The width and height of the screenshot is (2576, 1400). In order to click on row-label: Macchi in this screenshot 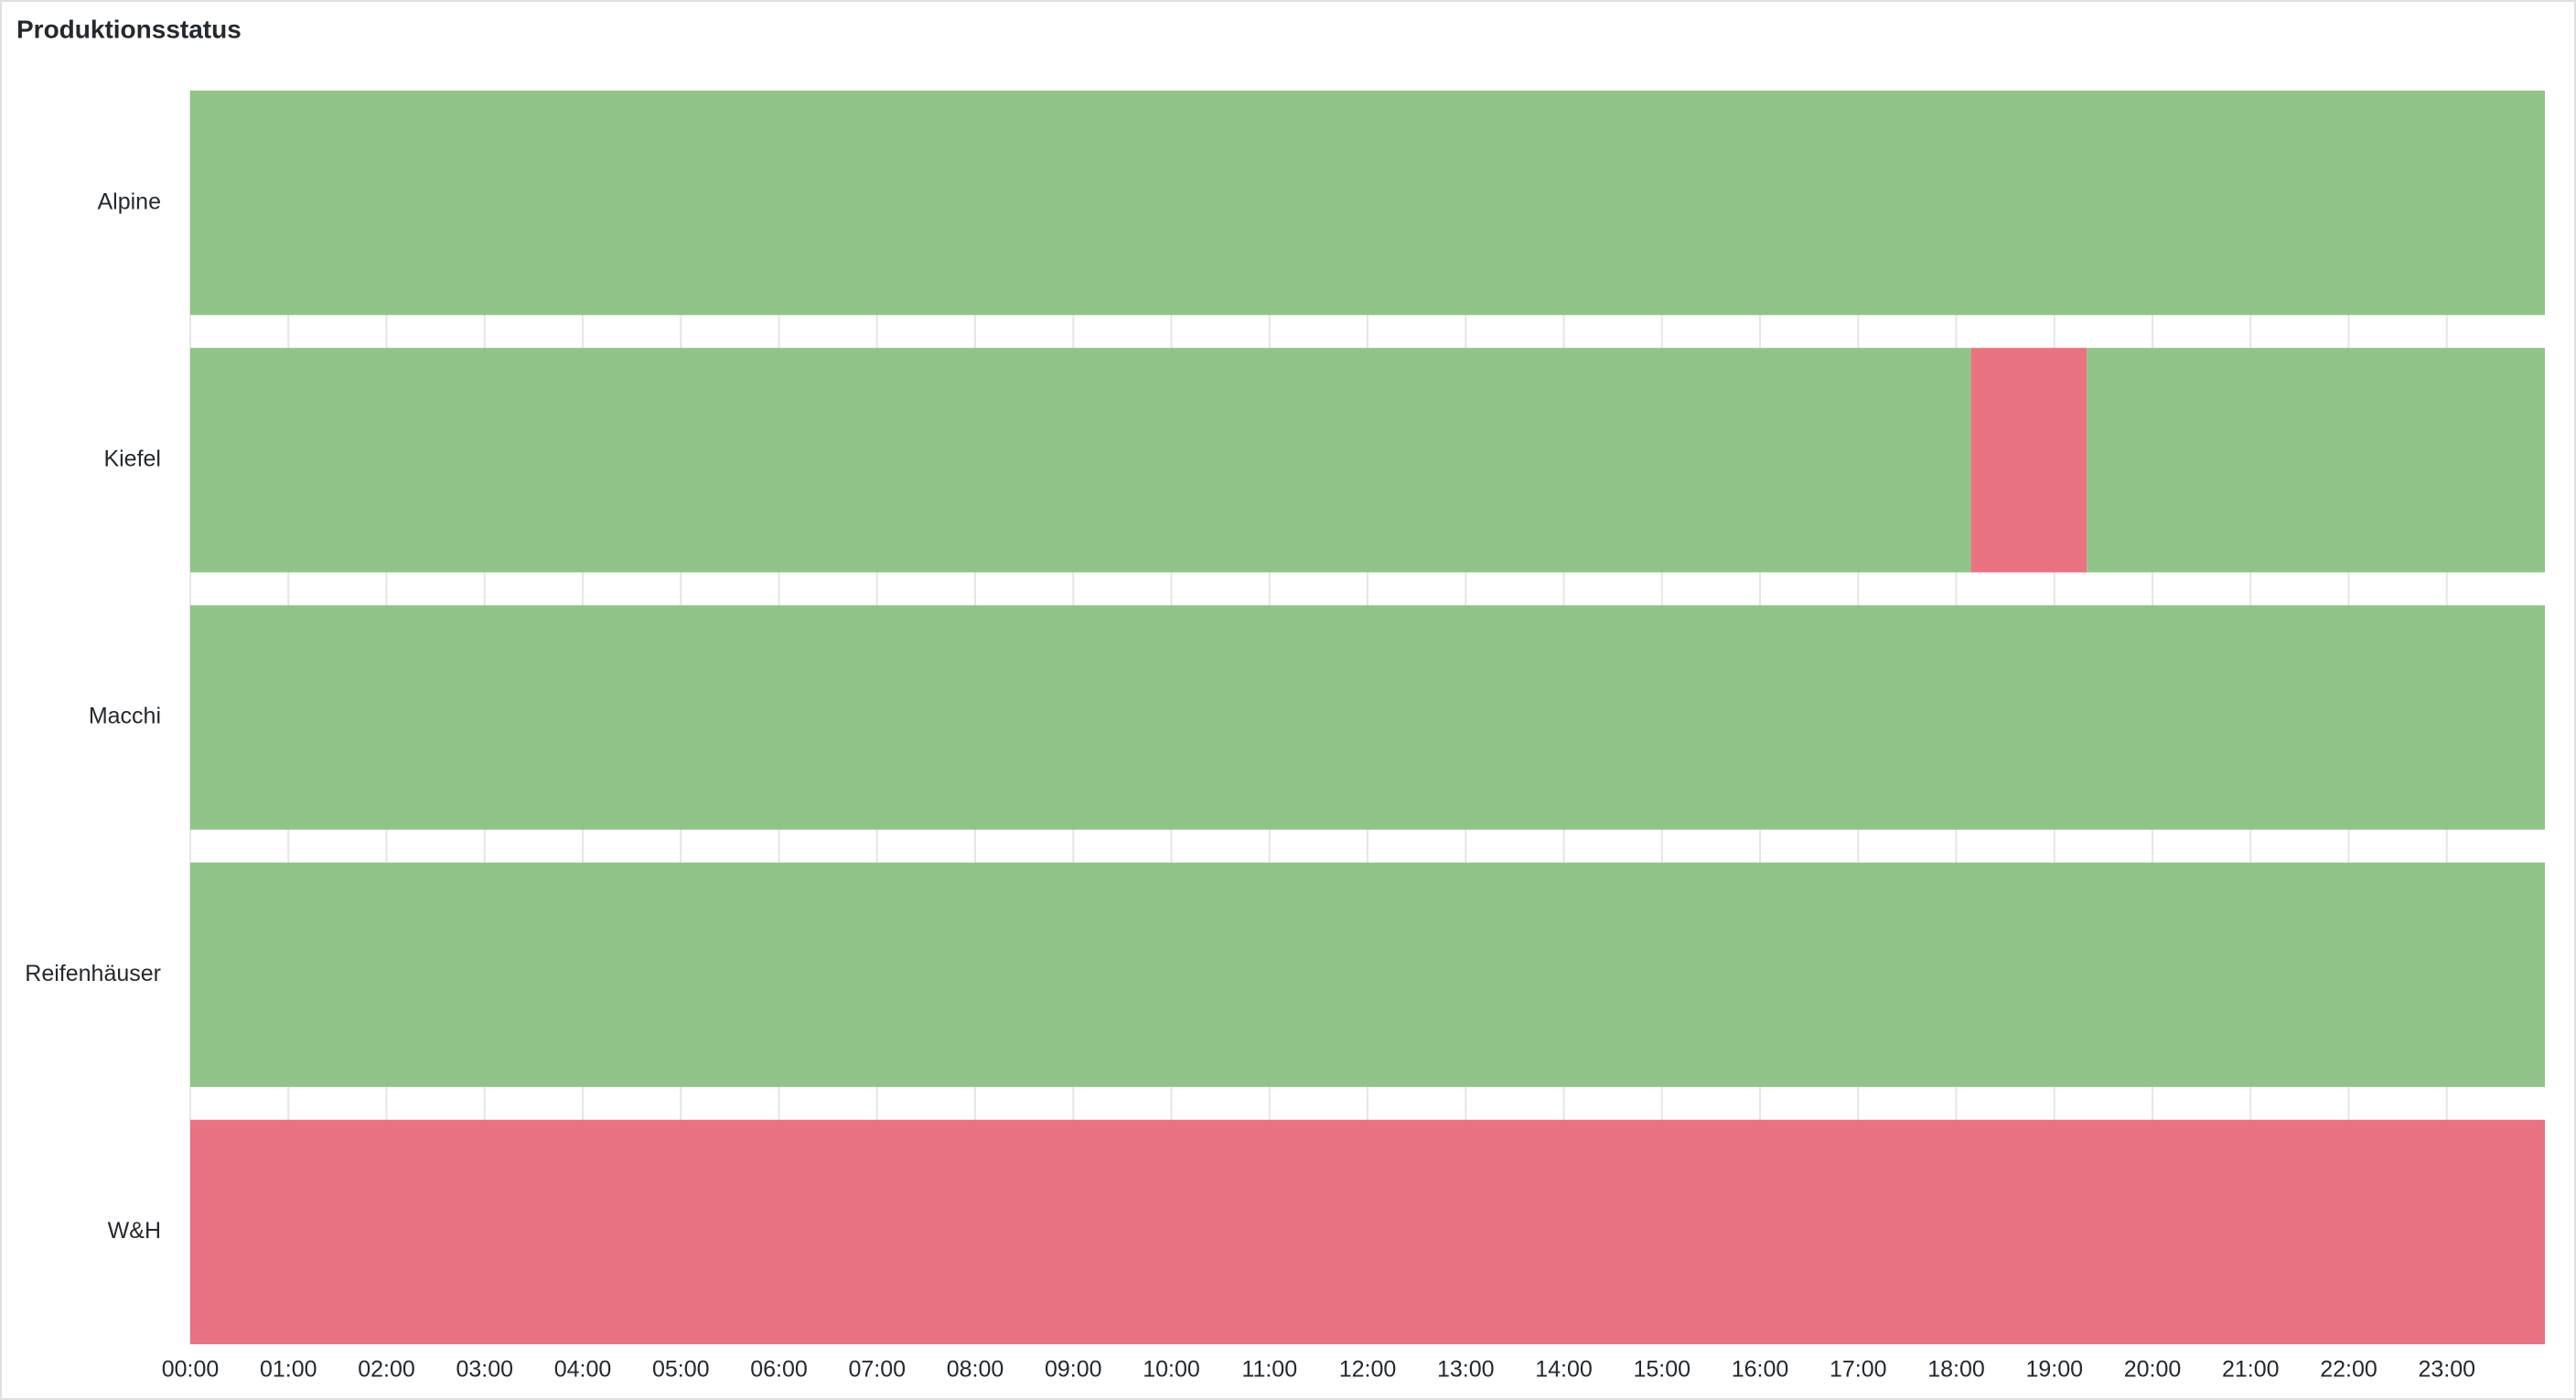, I will do `click(125, 716)`.